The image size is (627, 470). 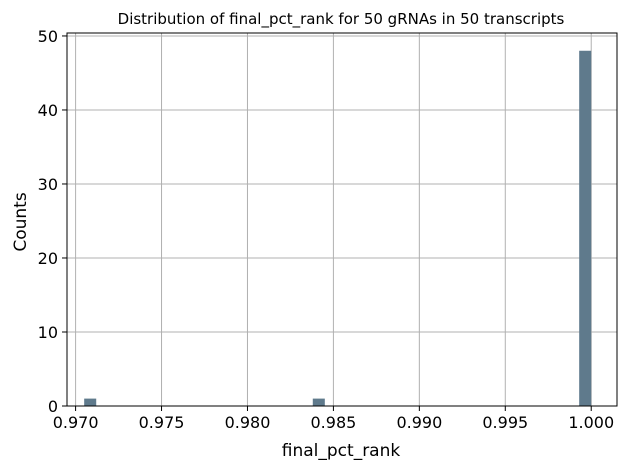 I want to click on x-tick-label: 0.980, so click(x=248, y=422).